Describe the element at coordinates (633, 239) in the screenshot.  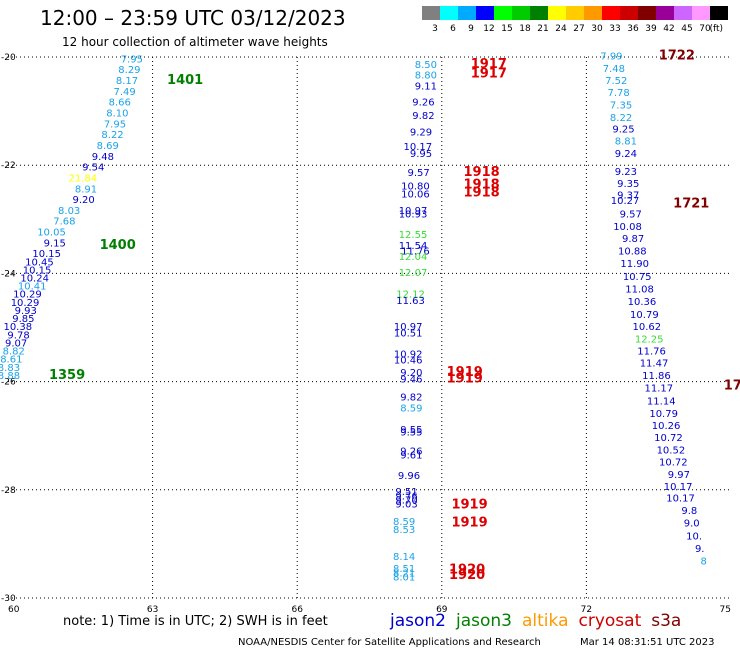
I see `wave-height-value: 9.87` at that location.